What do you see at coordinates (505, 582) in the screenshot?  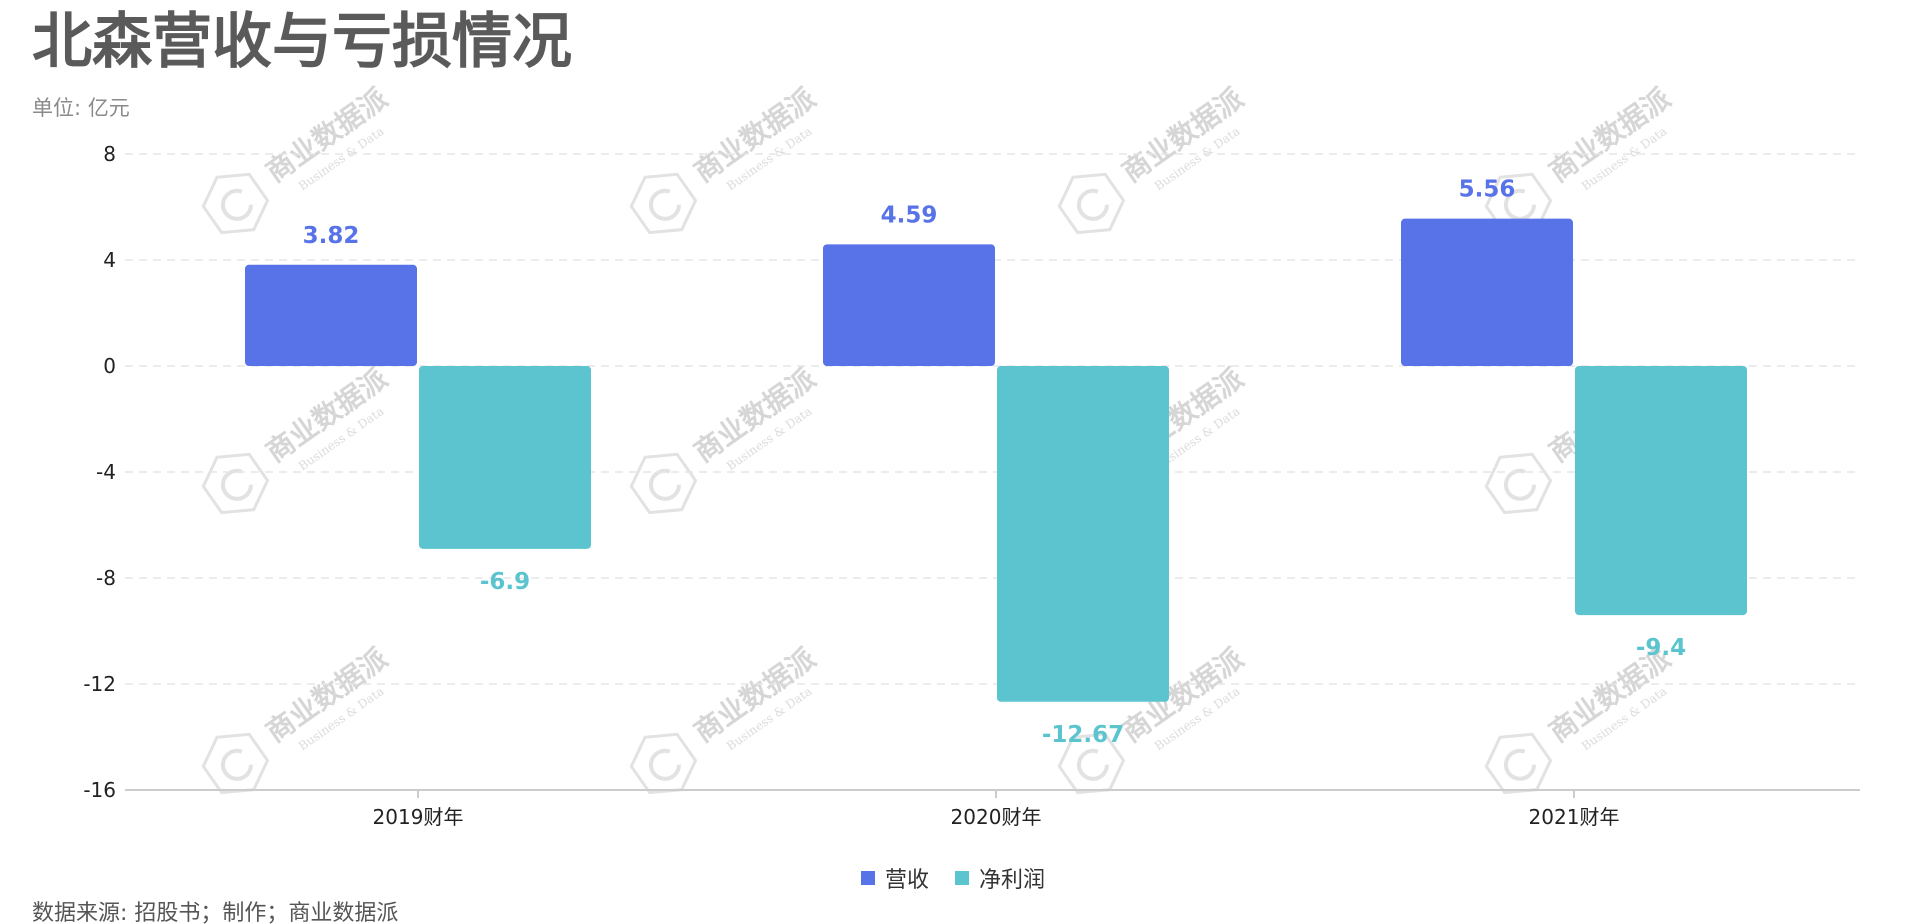 I see `data-label-net-profit: -6.9` at bounding box center [505, 582].